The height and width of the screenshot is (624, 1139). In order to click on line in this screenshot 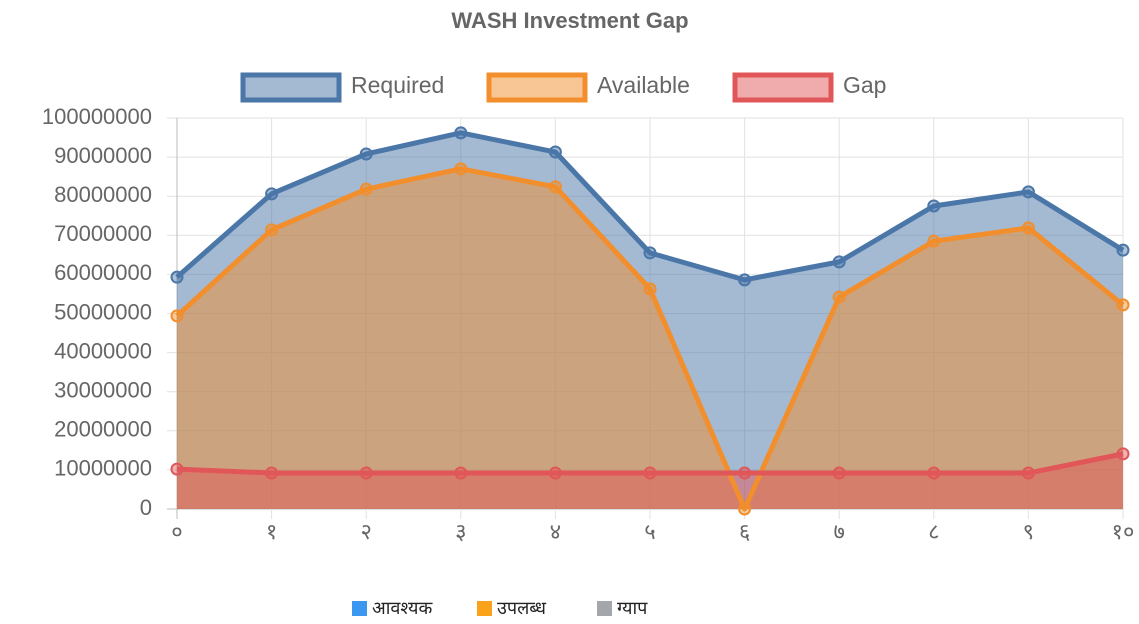, I will do `click(650, 463)`.